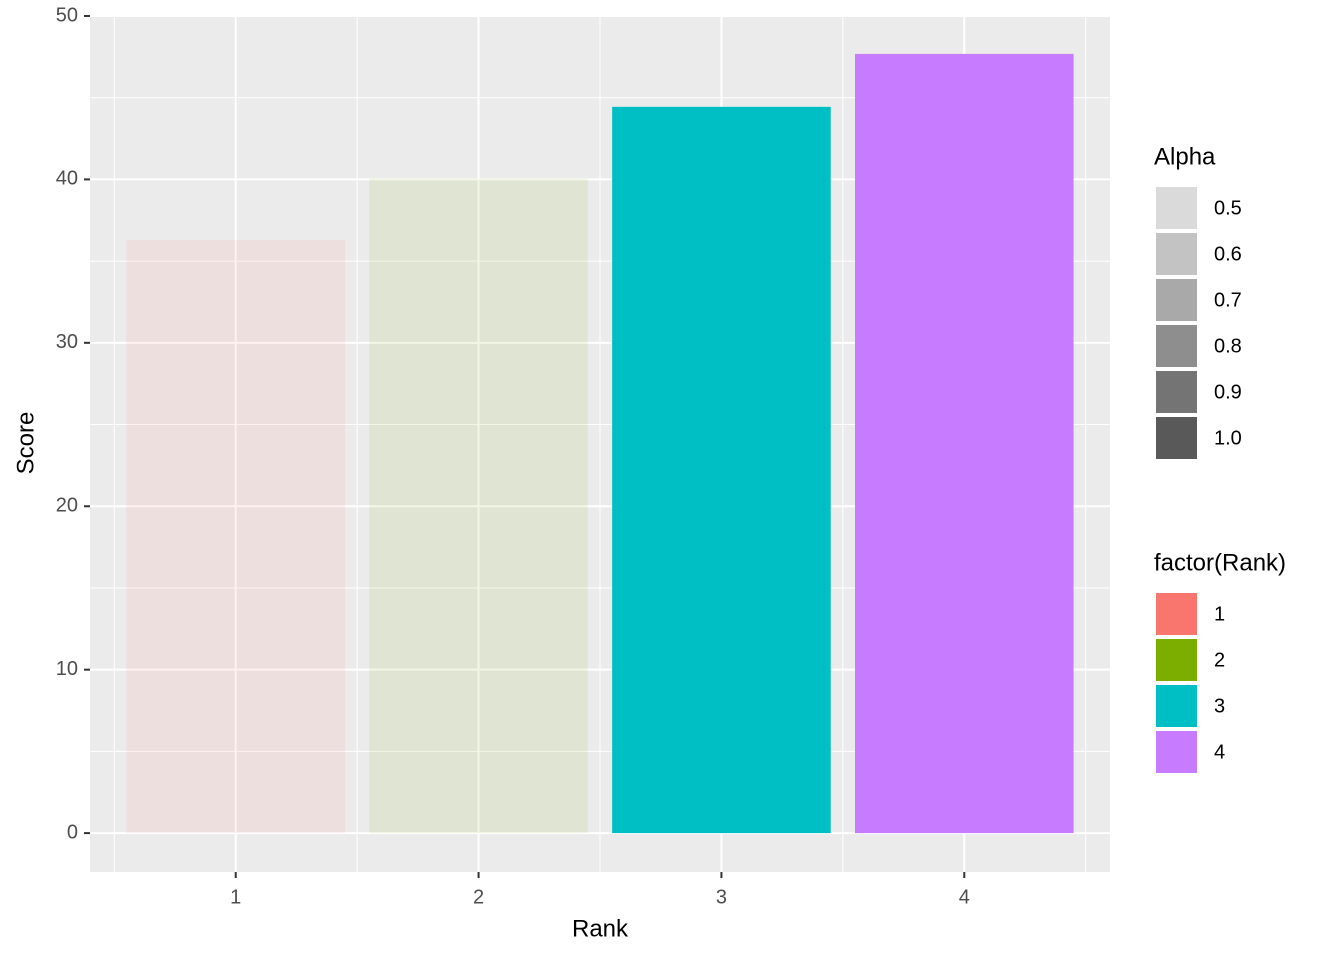 Image resolution: width=1344 pixels, height=960 pixels. Describe the element at coordinates (478, 897) in the screenshot. I see `x-tick-label: 2` at that location.